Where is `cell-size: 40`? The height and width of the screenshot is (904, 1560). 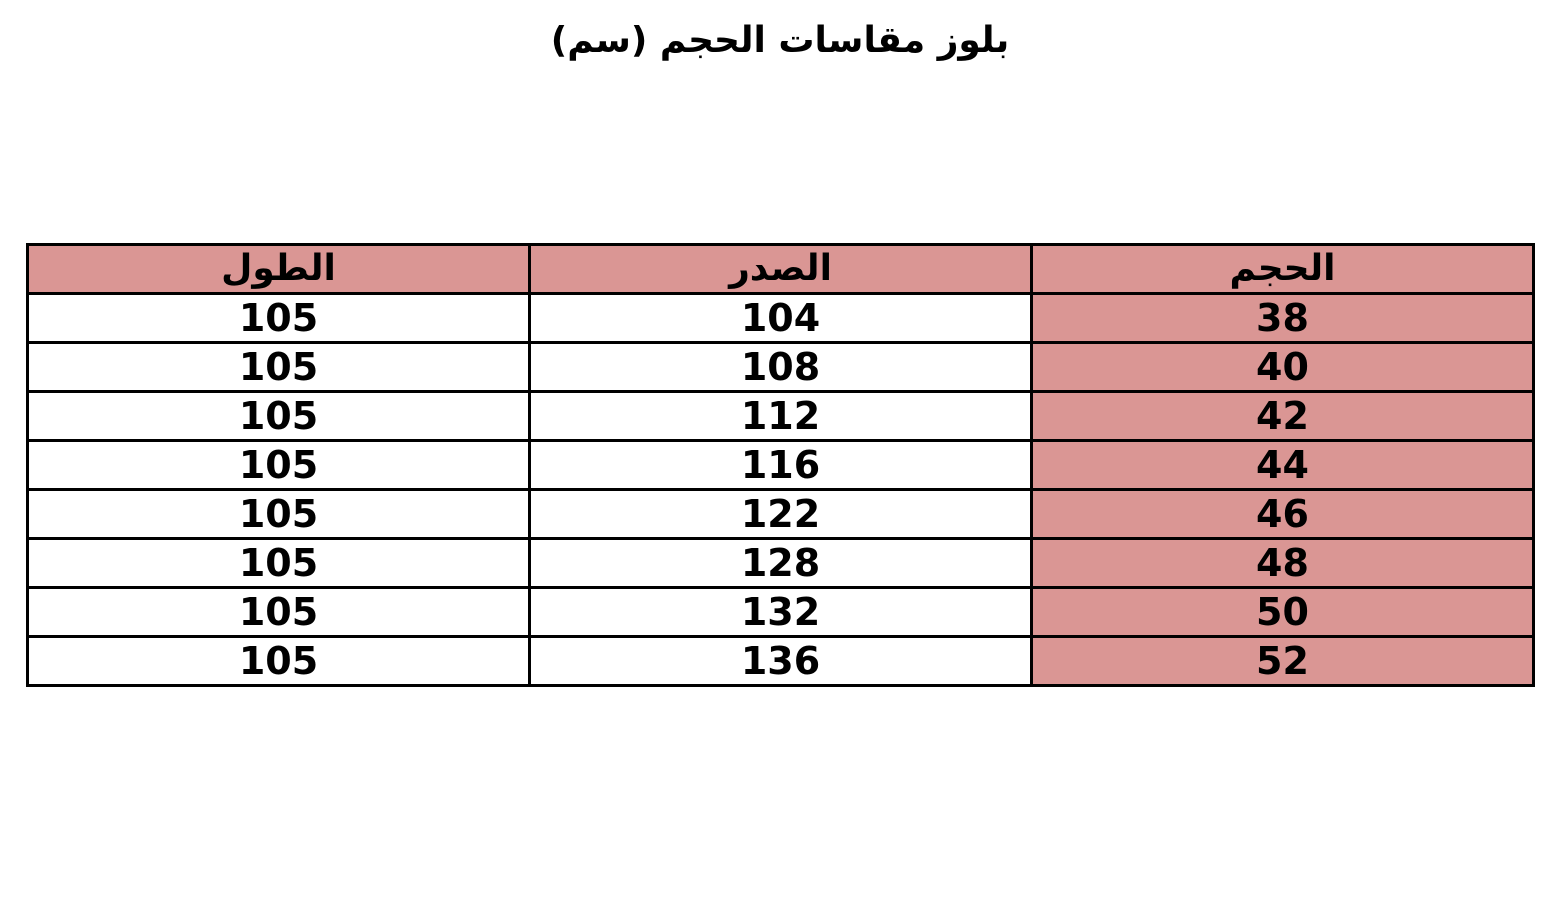 cell-size: 40 is located at coordinates (1282, 367).